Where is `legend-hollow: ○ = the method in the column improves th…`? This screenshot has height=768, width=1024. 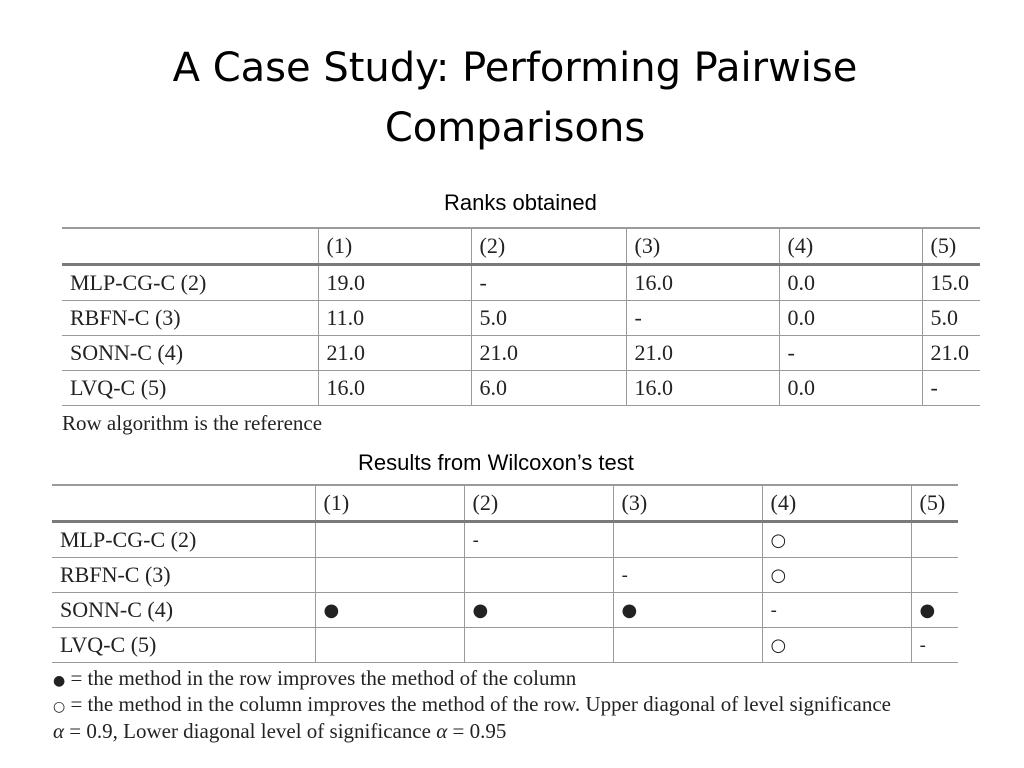 legend-hollow: ○ = the method in the column improves th… is located at coordinates (472, 704).